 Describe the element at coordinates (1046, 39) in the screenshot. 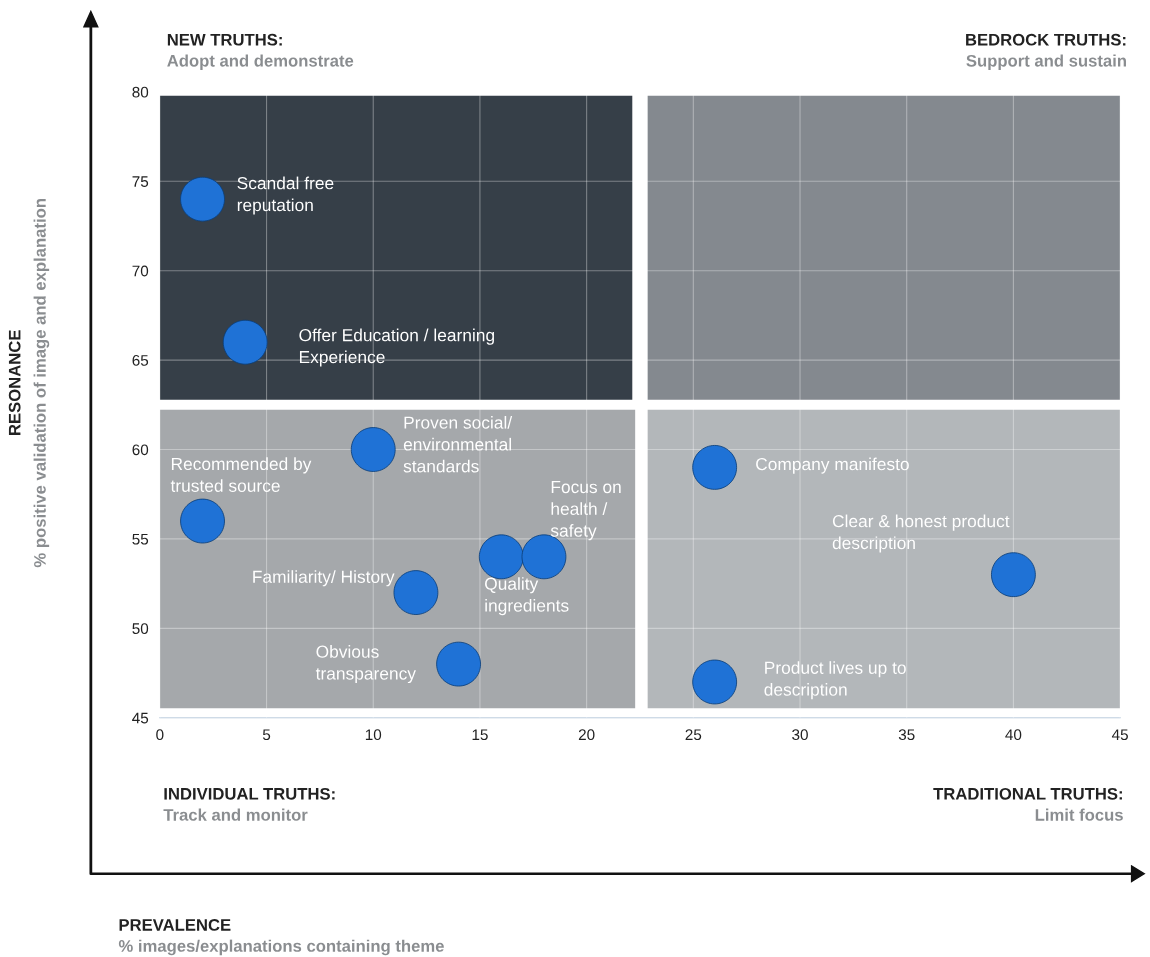

I see `text: BEDROCK TRUTHS:` at that location.